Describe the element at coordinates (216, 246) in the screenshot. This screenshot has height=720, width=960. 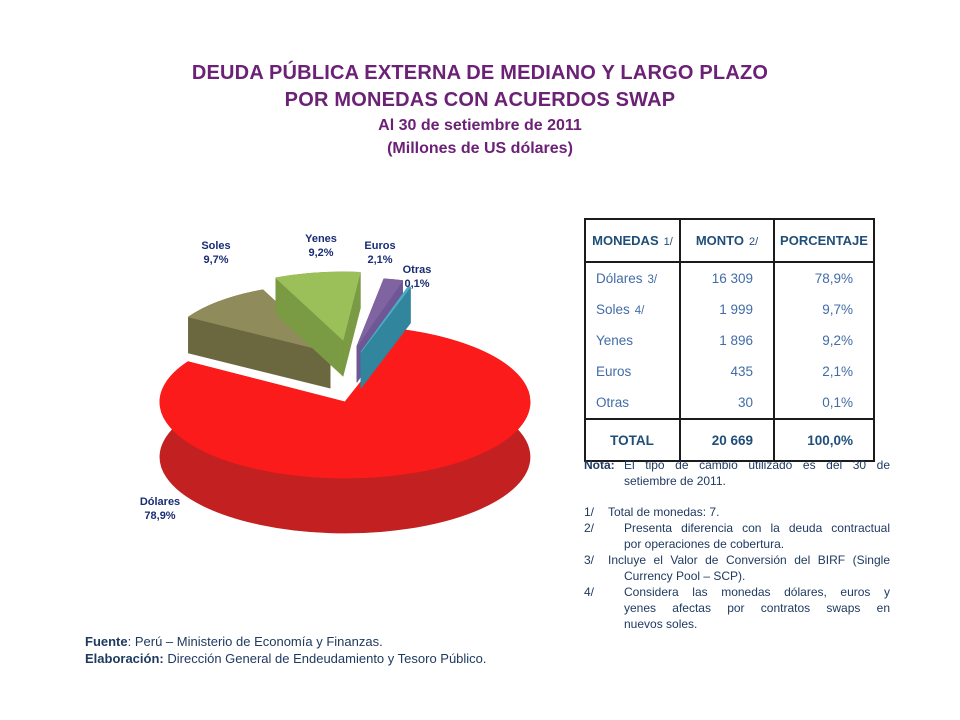
I see `pie-label-soles-name: Soles` at that location.